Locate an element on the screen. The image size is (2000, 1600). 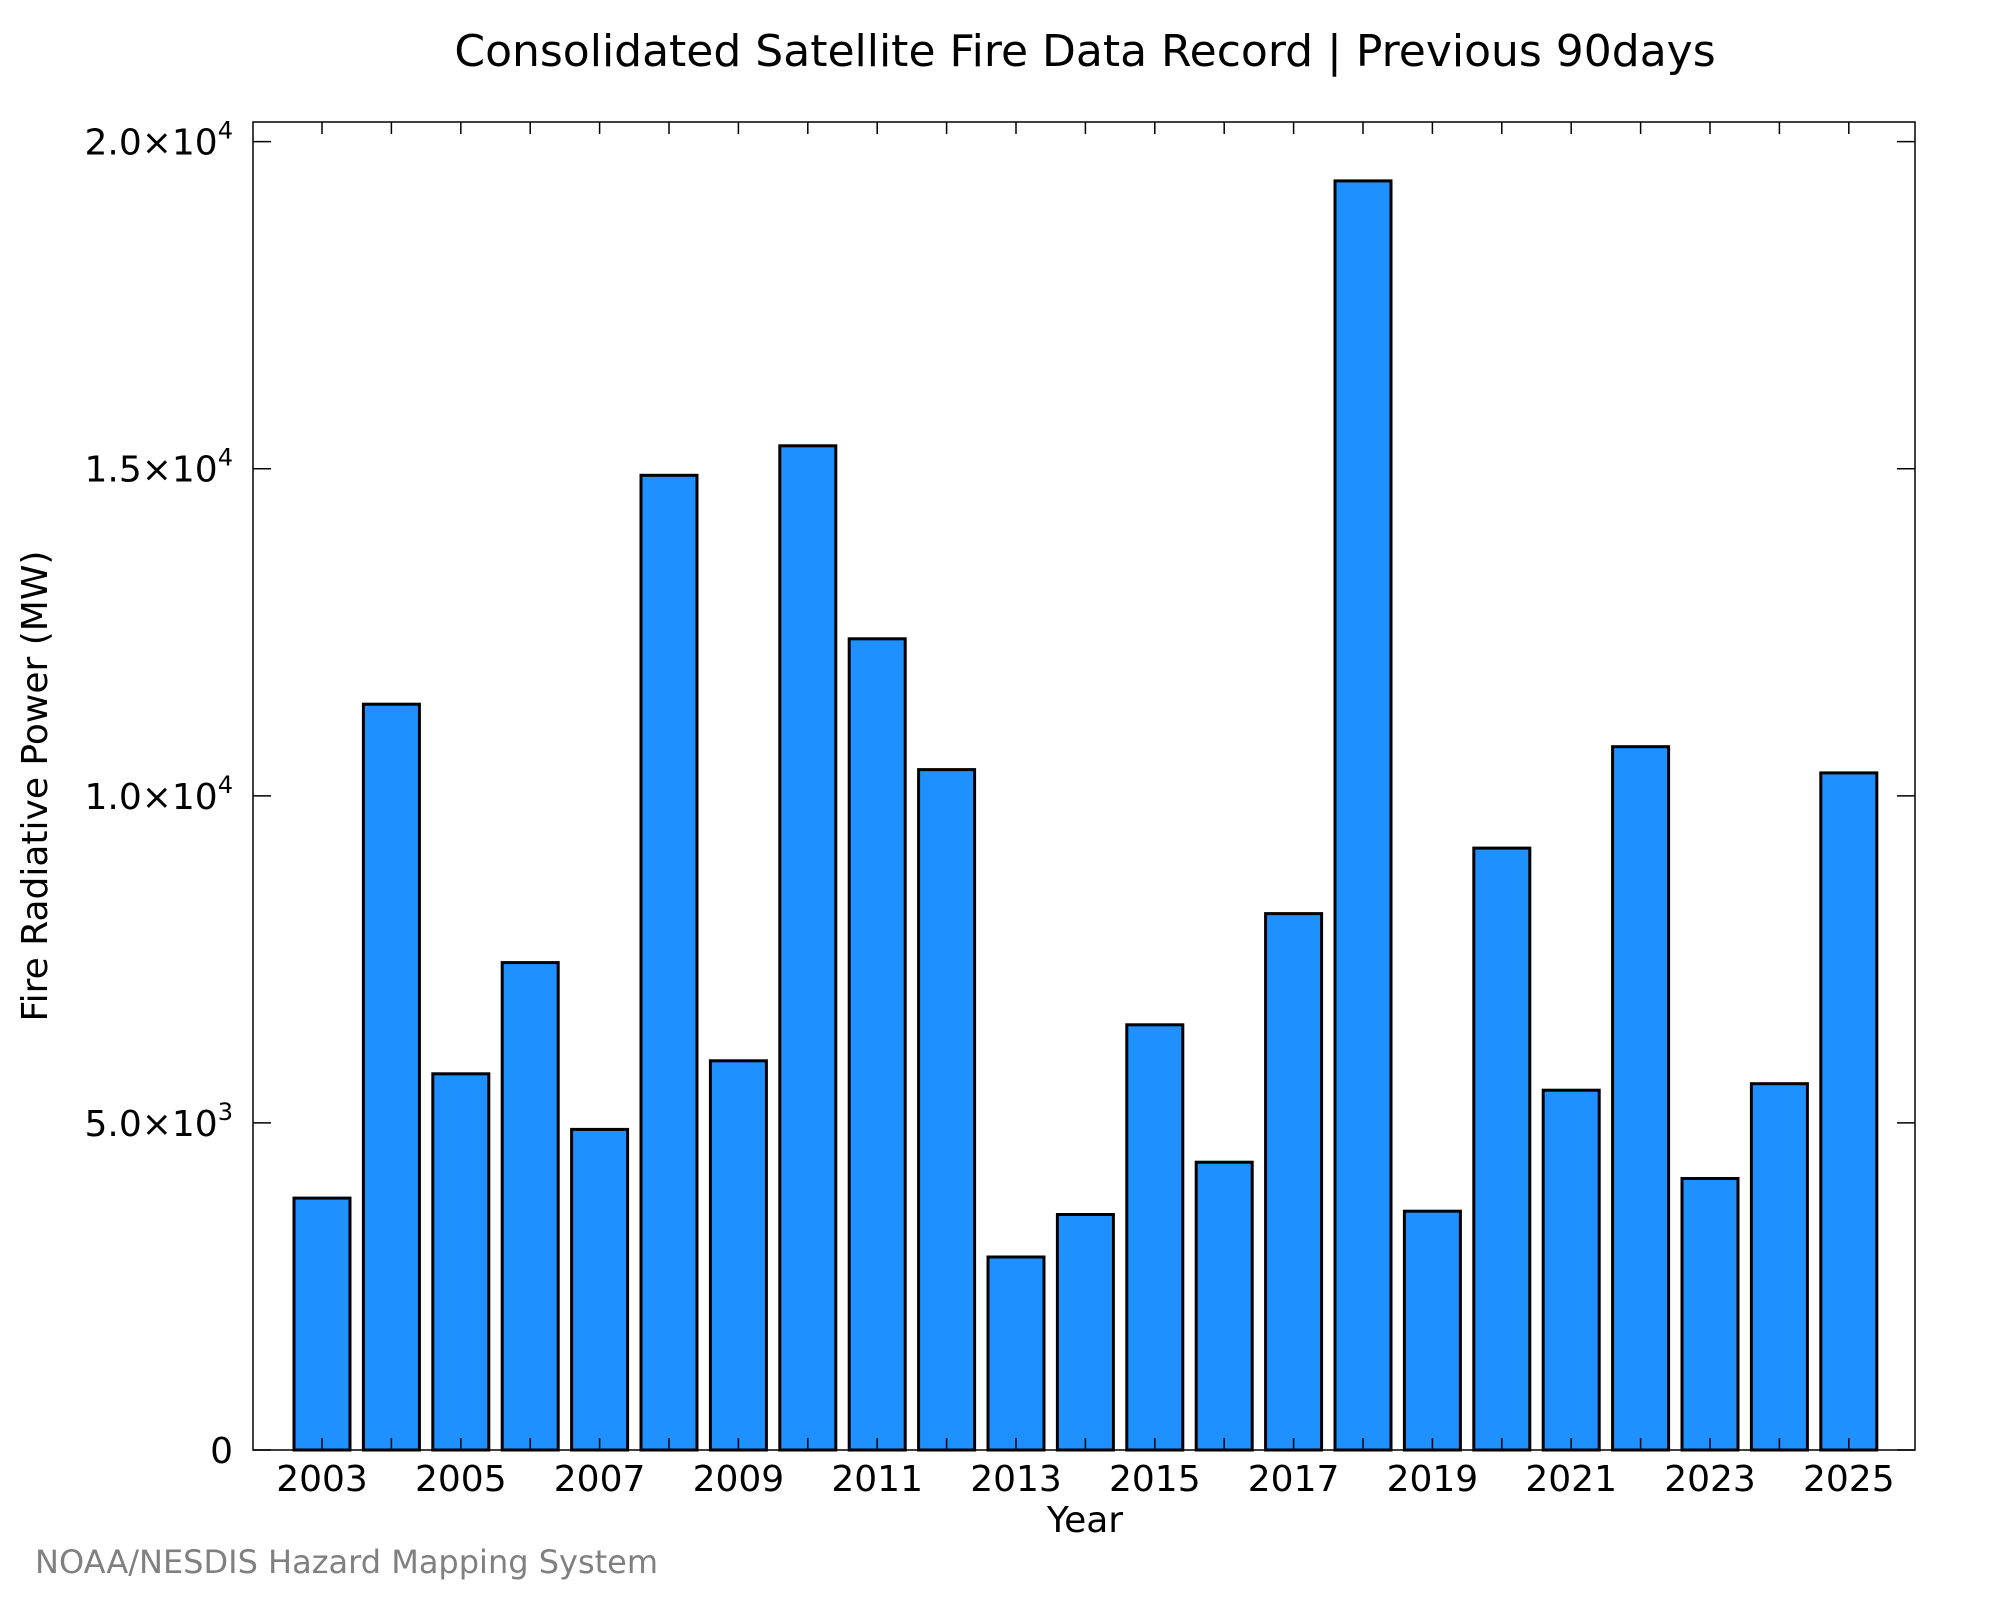
bar-2018 is located at coordinates (1363, 815).